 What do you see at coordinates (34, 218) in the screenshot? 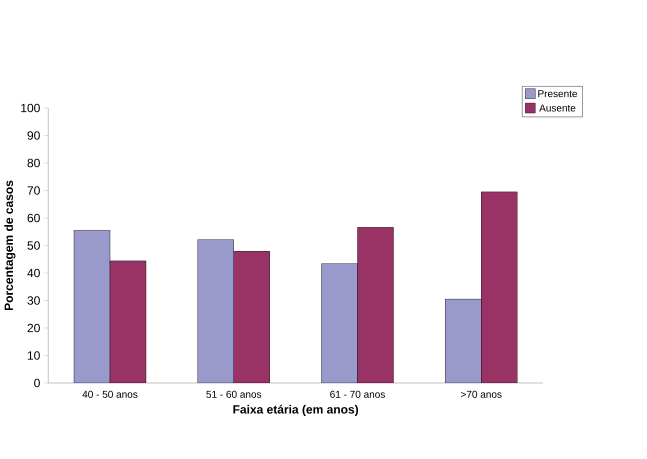
I see `y-tick-label: 60` at bounding box center [34, 218].